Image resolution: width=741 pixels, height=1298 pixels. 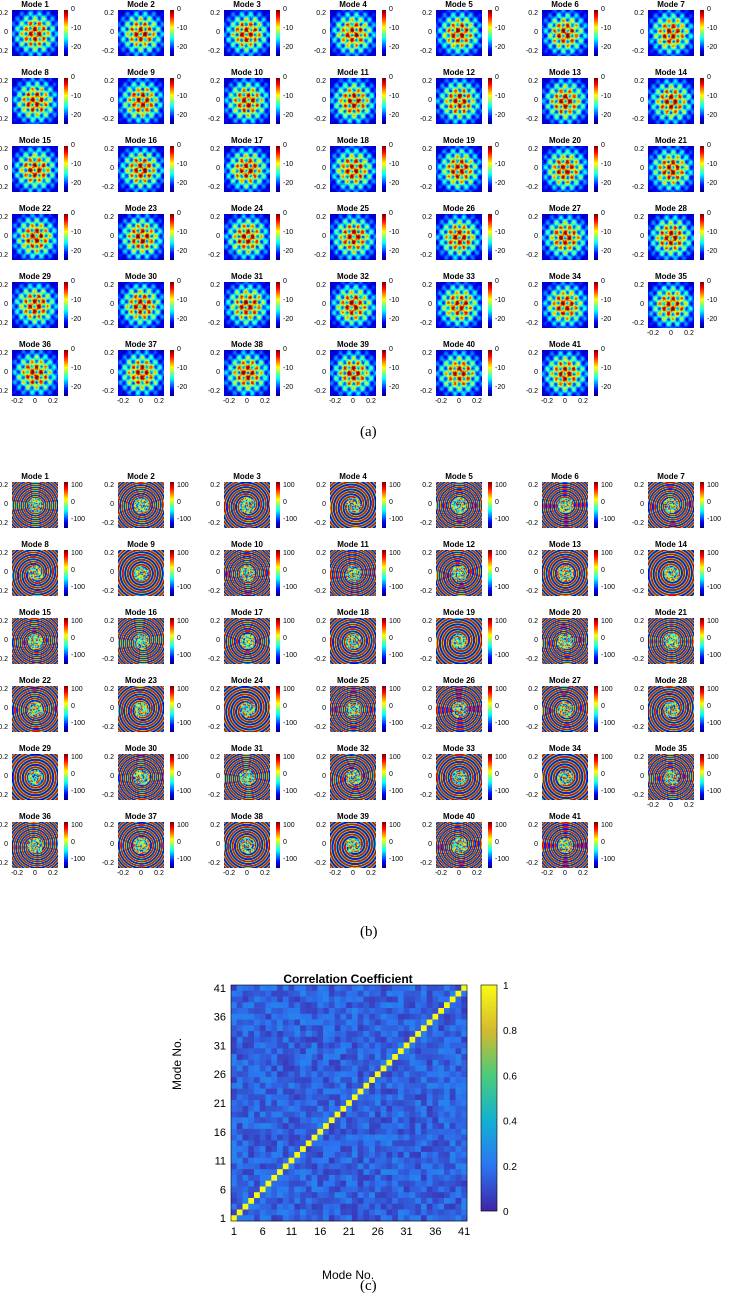 What do you see at coordinates (248, 575) in the screenshot?
I see `mode-subplot: Mode 10 0.2 0 -0.2 100 0 -100` at bounding box center [248, 575].